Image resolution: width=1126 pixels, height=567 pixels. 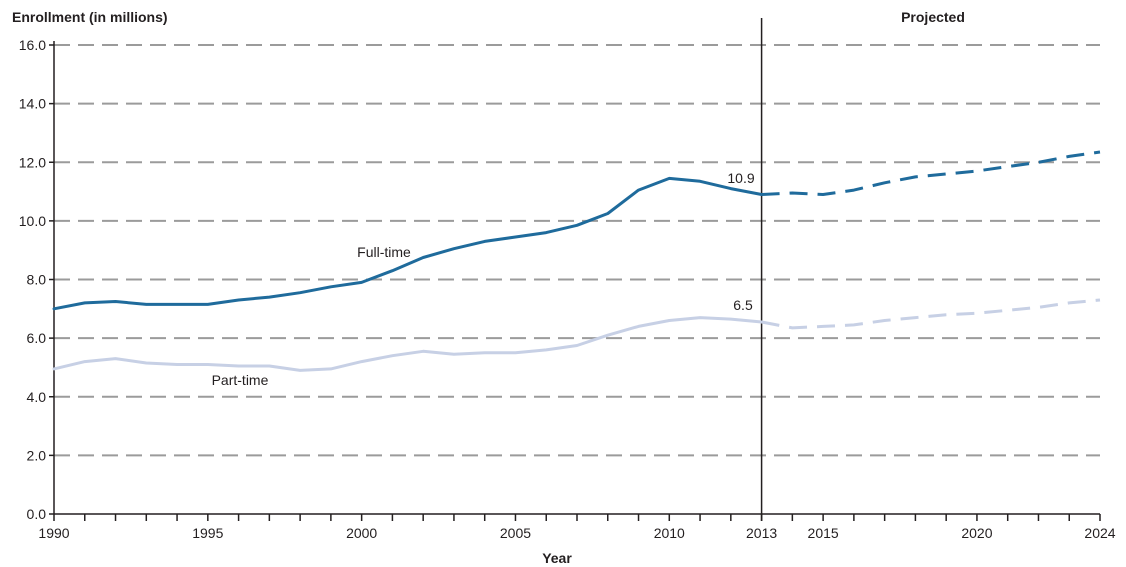 What do you see at coordinates (37, 280) in the screenshot?
I see `y-tick-label: 8.0` at bounding box center [37, 280].